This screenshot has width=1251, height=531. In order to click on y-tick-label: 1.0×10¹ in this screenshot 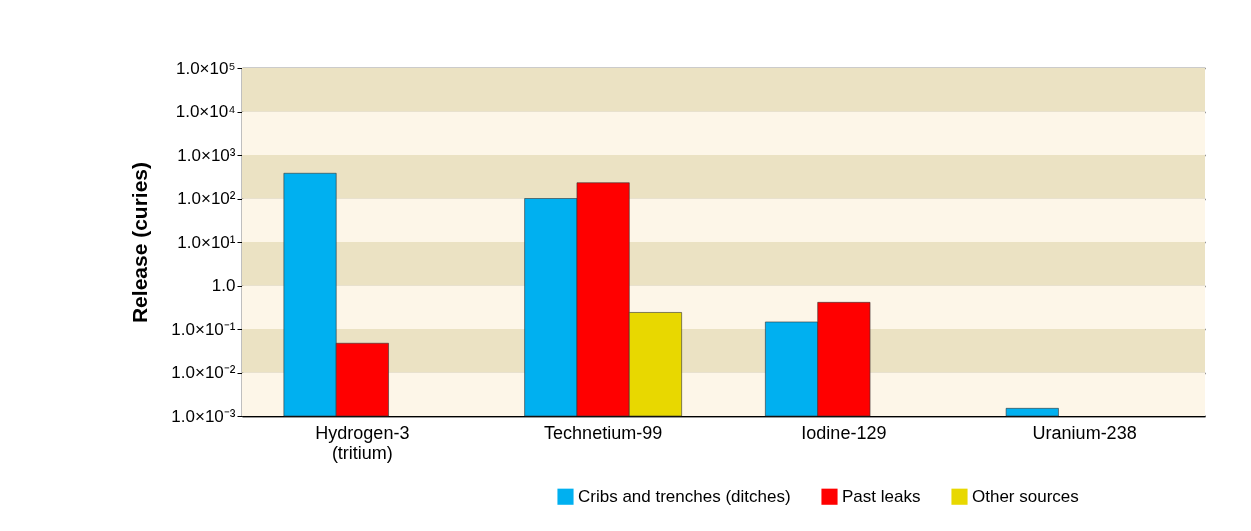, I will do `click(206, 242)`.